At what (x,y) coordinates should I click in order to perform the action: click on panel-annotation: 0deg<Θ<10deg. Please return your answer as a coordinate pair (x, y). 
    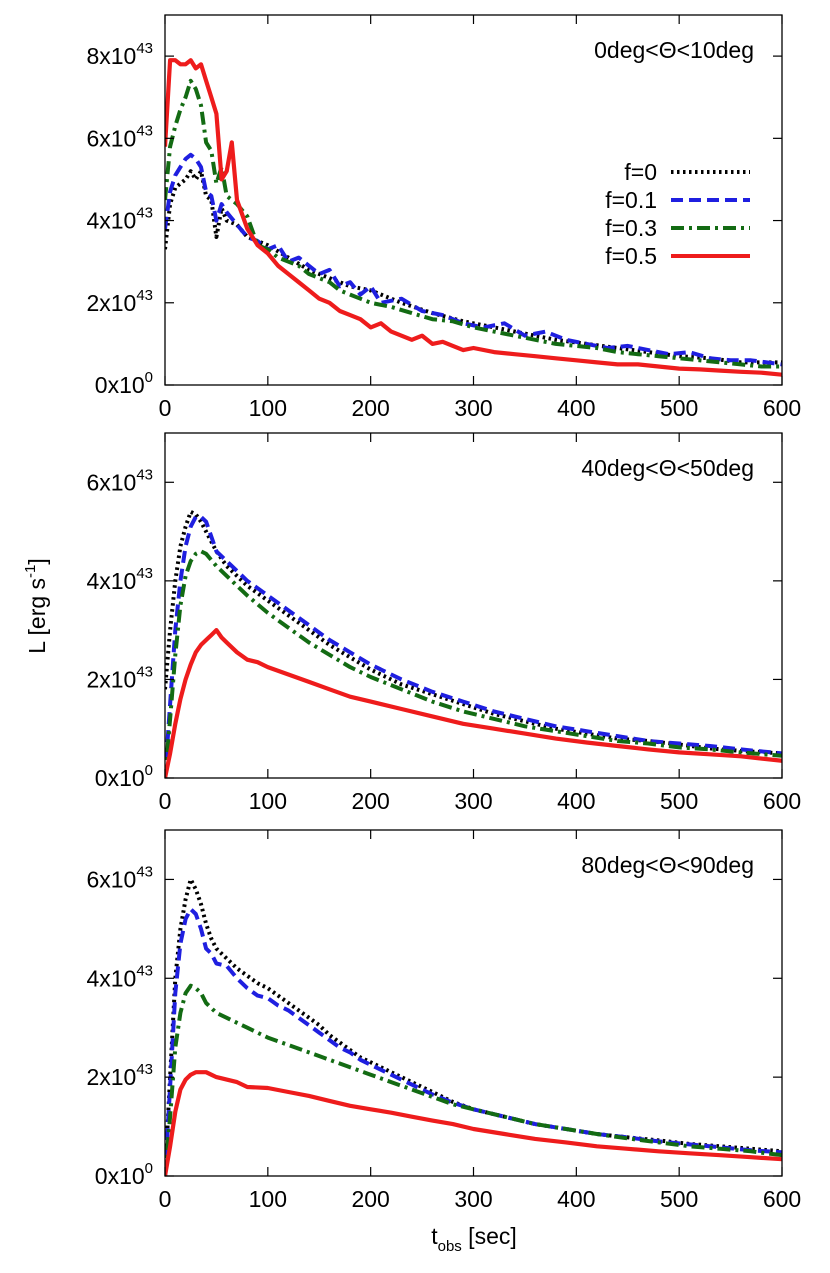
    Looking at the image, I should click on (674, 50).